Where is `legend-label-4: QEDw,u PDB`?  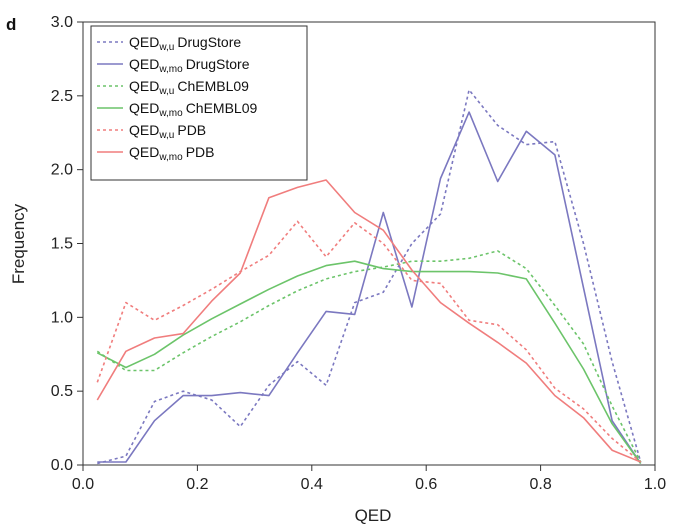 legend-label-4: QEDw,u PDB is located at coordinates (167, 131).